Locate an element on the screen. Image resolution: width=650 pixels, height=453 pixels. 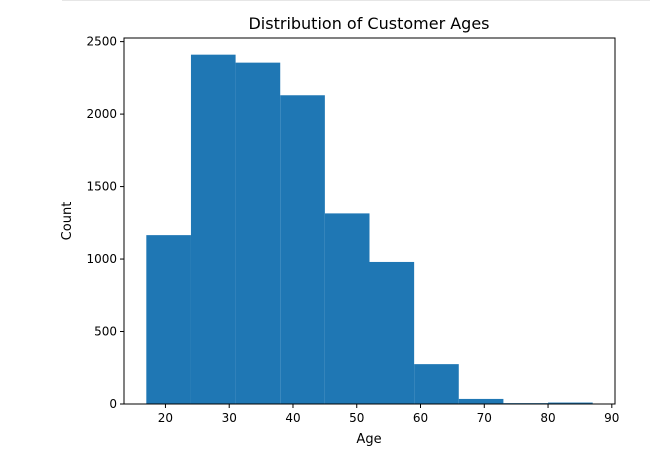
x-axis-ticks: 20 30 40 50 60 70 80 90 is located at coordinates (388, 414).